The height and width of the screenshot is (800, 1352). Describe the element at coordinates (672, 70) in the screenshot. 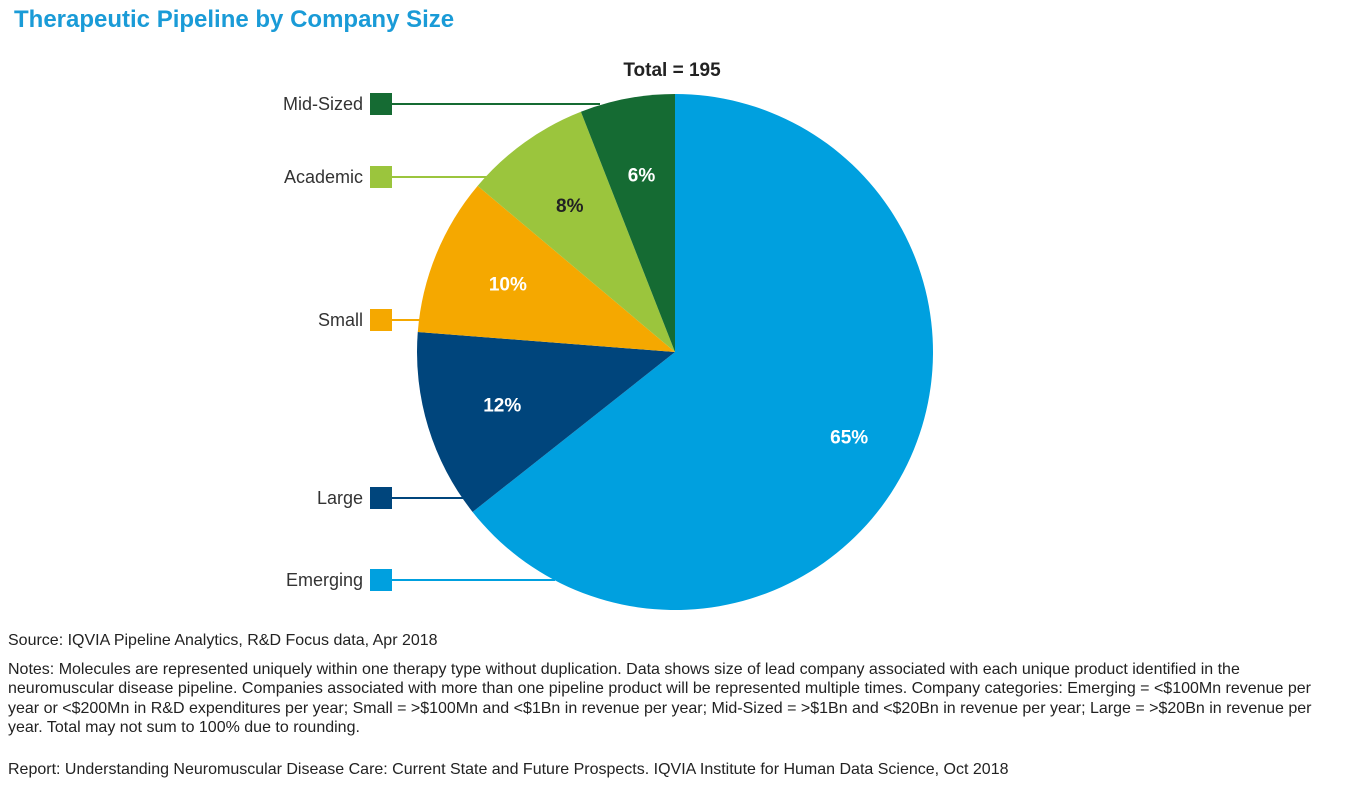

I see `total-label: Total = 195` at that location.